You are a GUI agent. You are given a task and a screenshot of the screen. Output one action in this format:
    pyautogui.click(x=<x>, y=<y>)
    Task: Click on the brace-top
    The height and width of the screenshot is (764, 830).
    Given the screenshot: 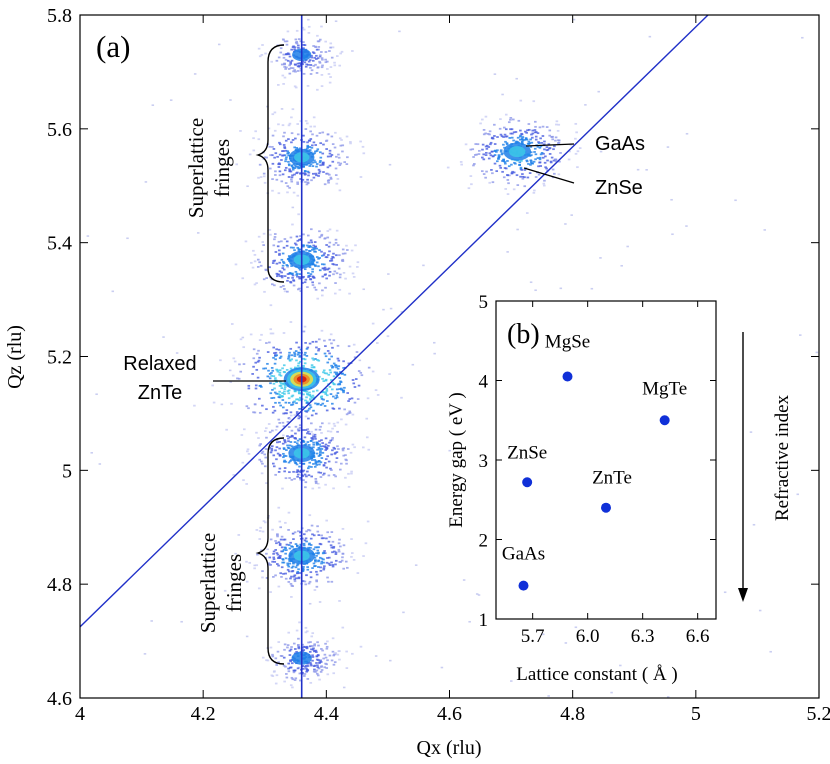 What is the action you would take?
    pyautogui.click(x=270, y=163)
    